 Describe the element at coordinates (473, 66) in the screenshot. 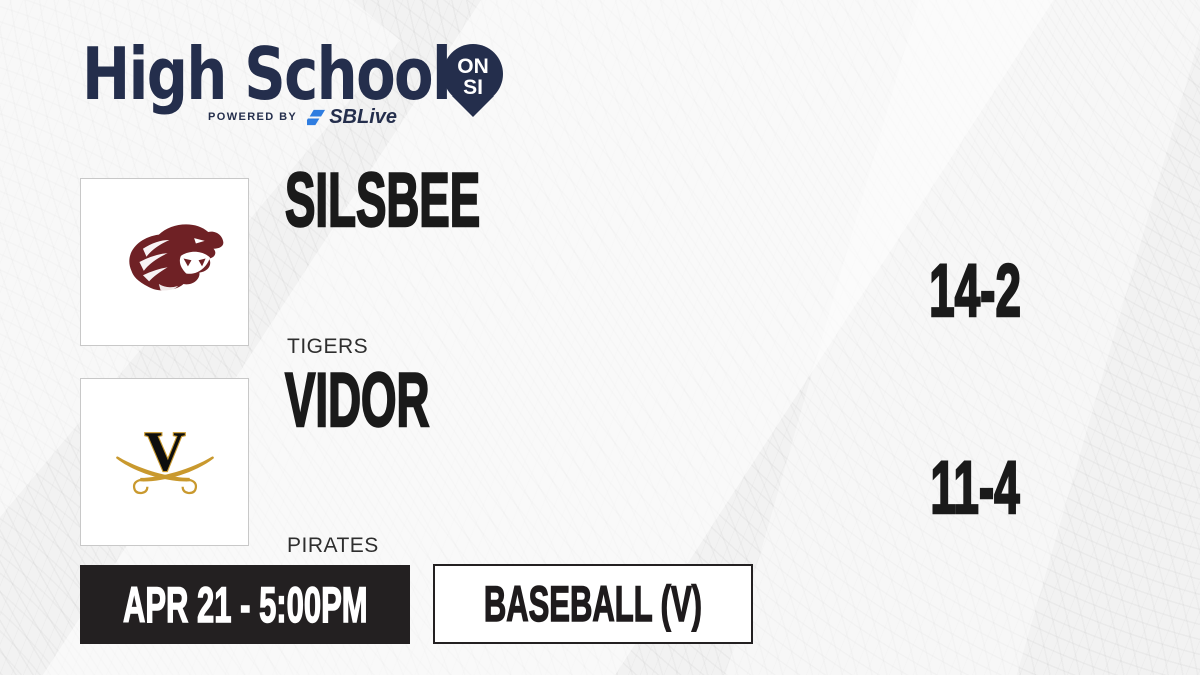

I see `badge-text-on: ON` at that location.